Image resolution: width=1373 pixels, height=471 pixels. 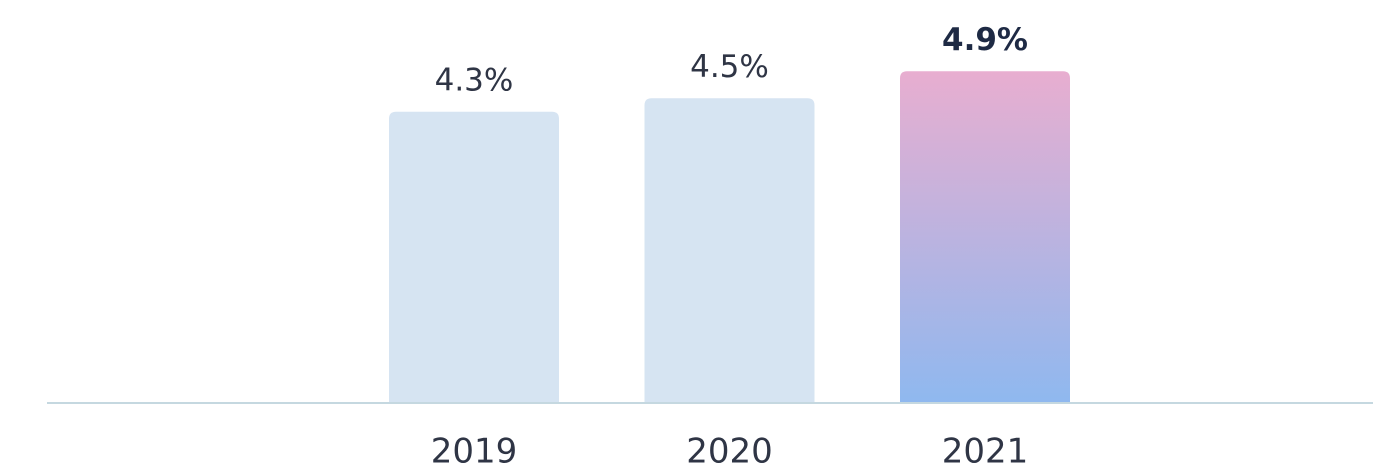 I want to click on value-label: 4.5%, so click(x=729, y=67).